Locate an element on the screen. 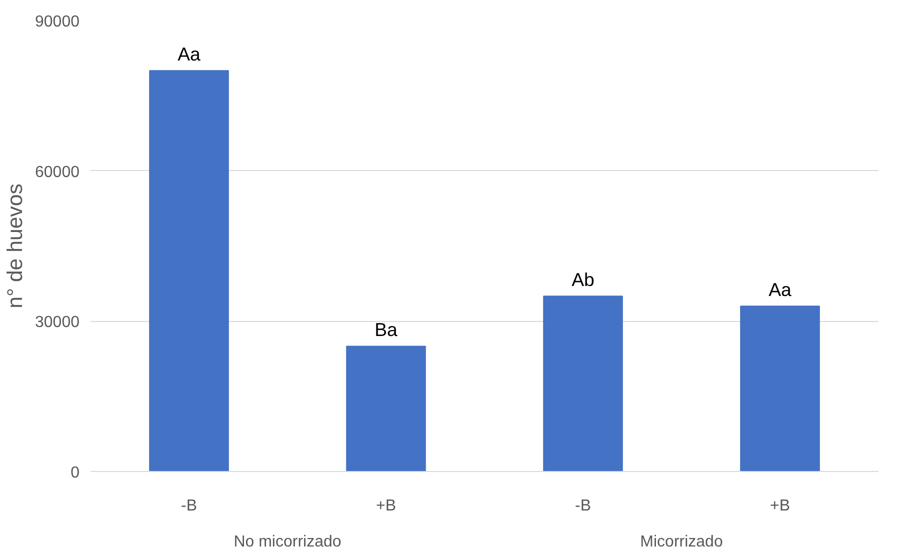 Image resolution: width=898 pixels, height=553 pixels. data-label: Ba is located at coordinates (386, 329).